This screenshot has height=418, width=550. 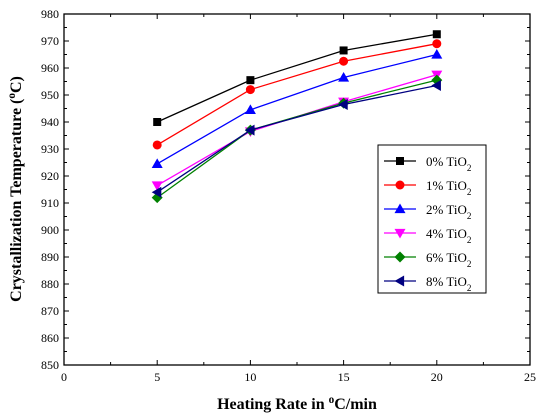 I want to click on y-tick-label: 950, so click(x=50, y=95).